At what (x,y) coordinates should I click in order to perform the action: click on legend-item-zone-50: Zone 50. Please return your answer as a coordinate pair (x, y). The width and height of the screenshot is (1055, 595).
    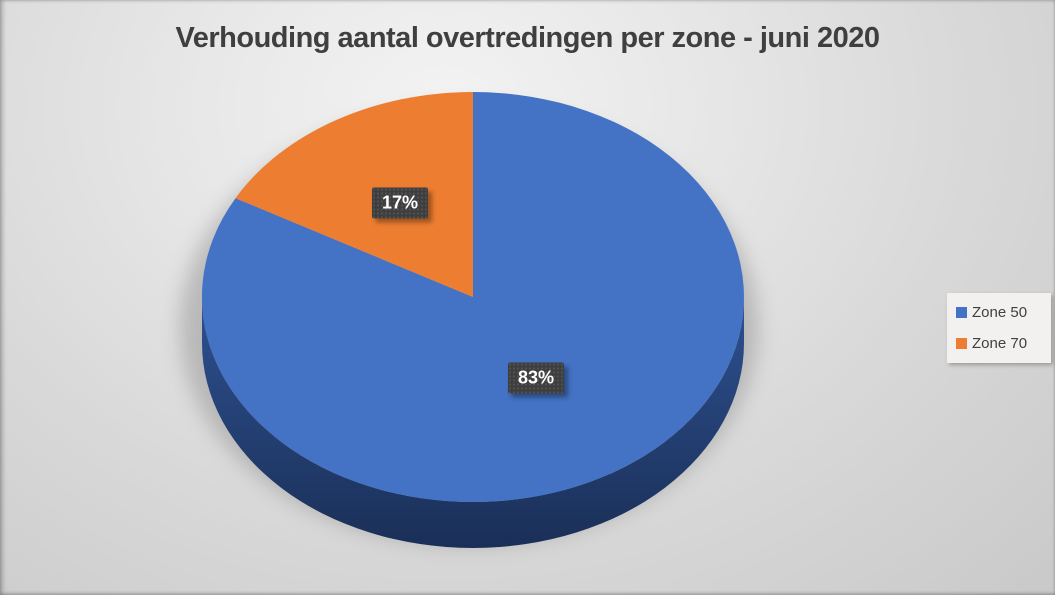
    Looking at the image, I should click on (1003, 312).